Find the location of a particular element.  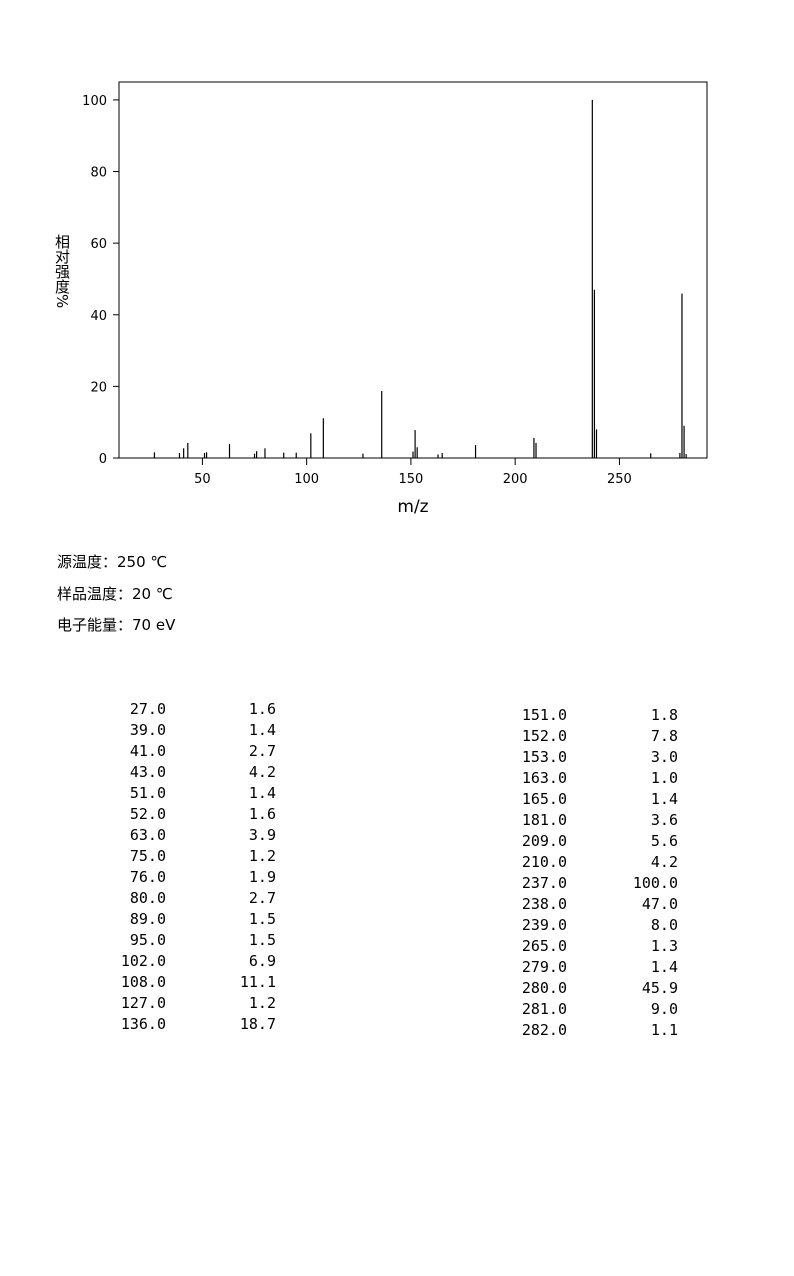

mz-cell: 41.0 is located at coordinates (147, 751).